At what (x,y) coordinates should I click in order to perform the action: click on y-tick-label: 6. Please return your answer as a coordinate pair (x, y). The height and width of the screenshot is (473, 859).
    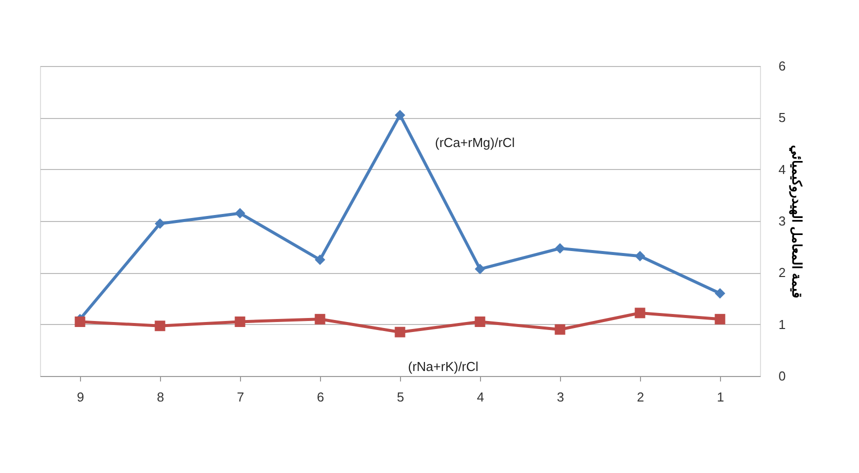
    Looking at the image, I should click on (782, 66).